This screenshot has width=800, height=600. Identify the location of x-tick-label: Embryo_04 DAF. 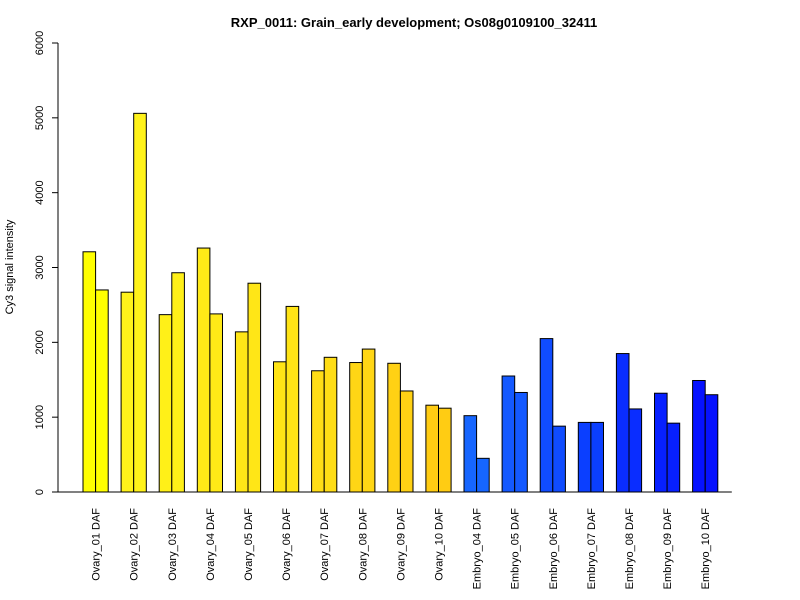
(478, 549).